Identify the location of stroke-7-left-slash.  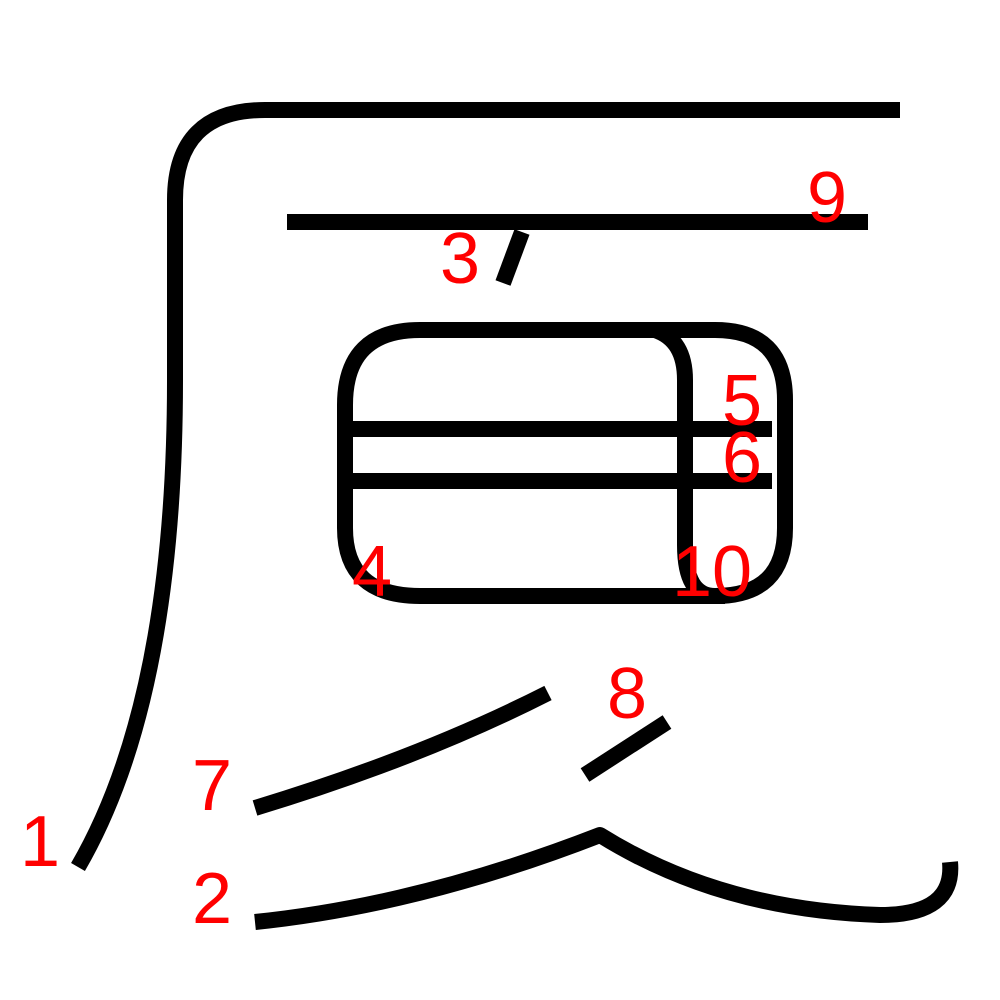
(402, 750).